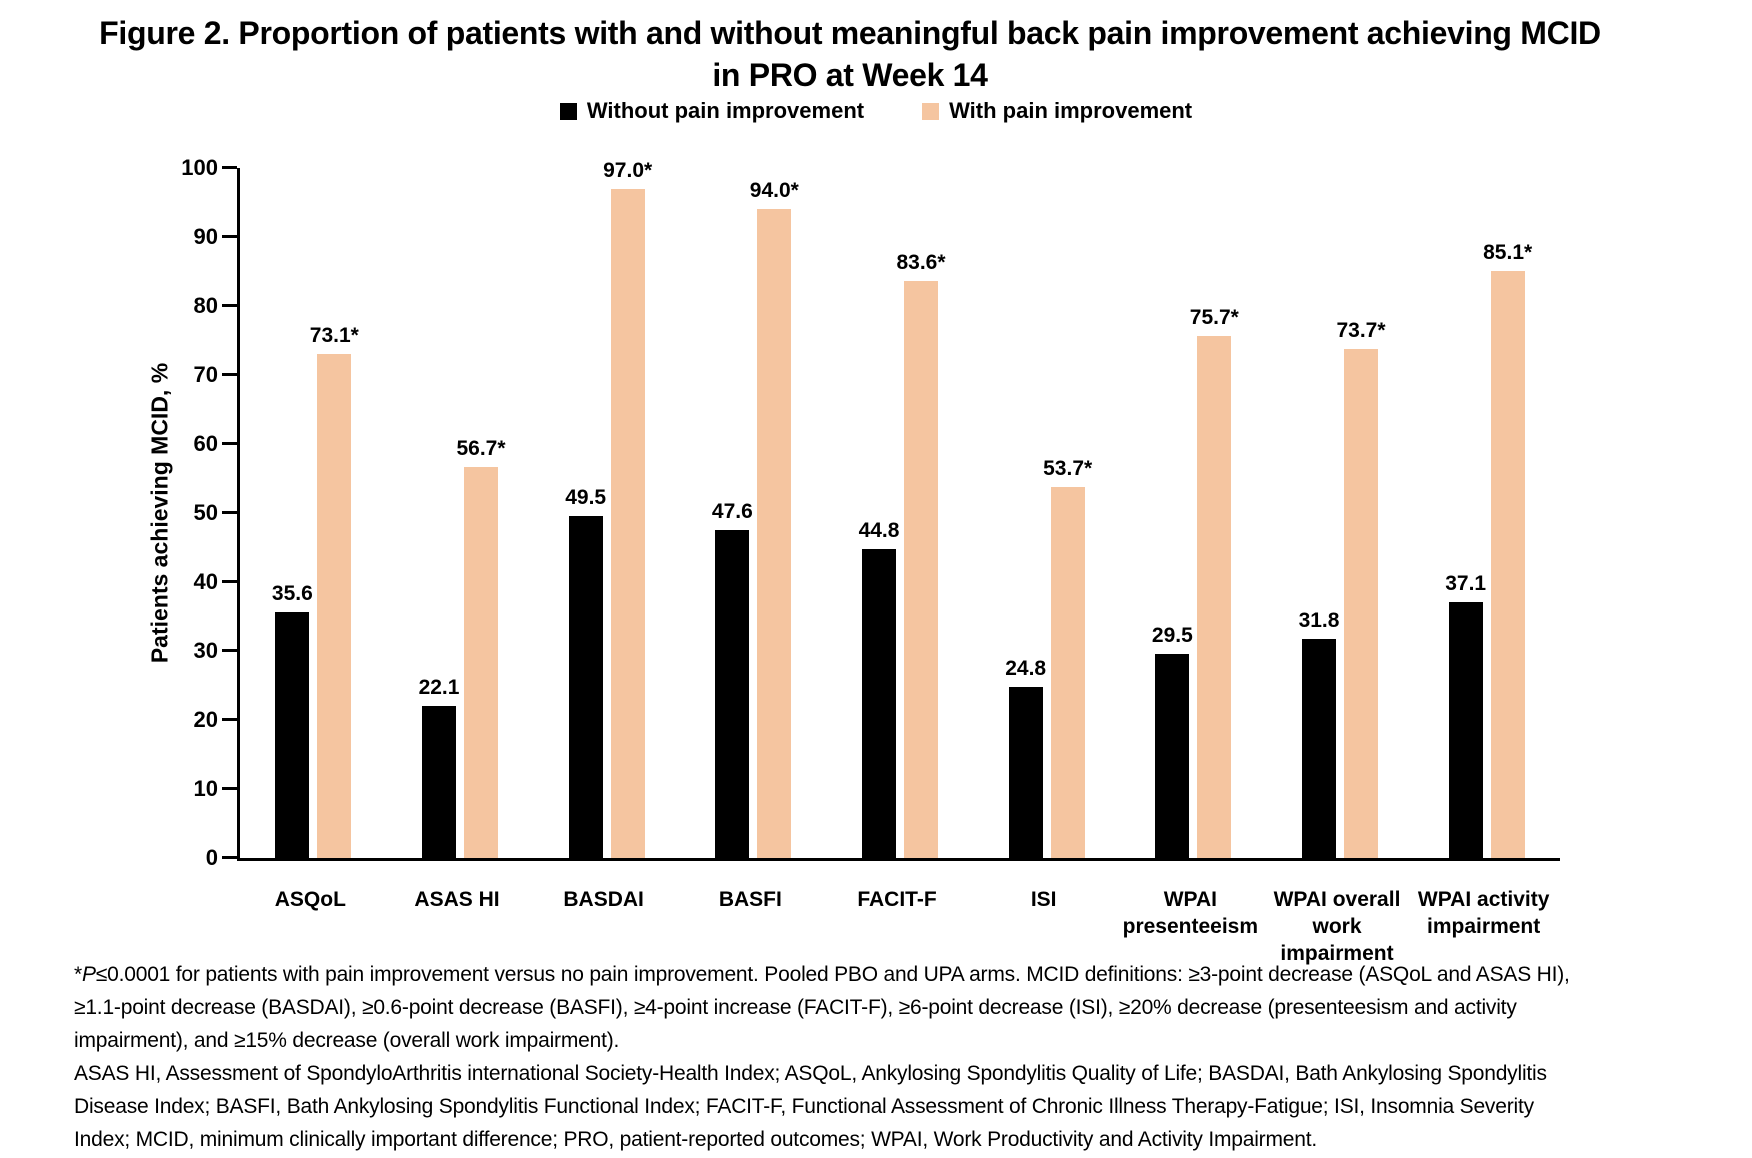 This screenshot has height=1158, width=1752. I want to click on x-axis-label-line: ASAS HI, so click(457, 899).